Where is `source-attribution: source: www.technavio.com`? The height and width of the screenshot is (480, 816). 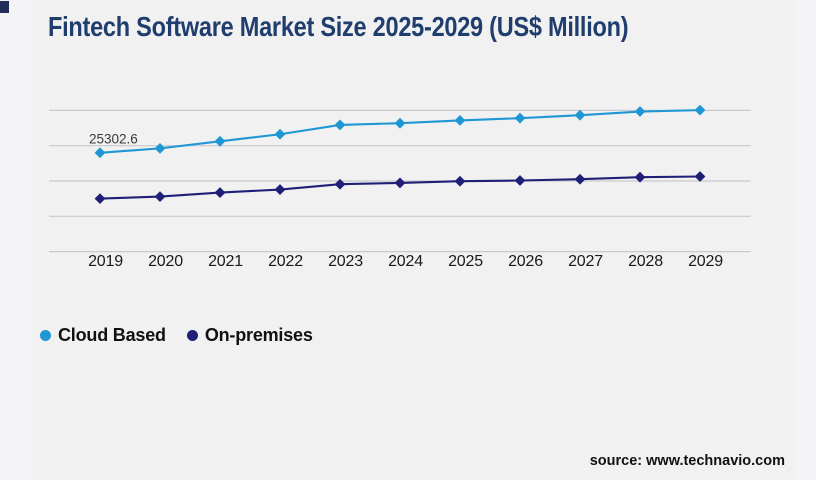
source-attribution: source: www.technavio.com is located at coordinates (687, 461).